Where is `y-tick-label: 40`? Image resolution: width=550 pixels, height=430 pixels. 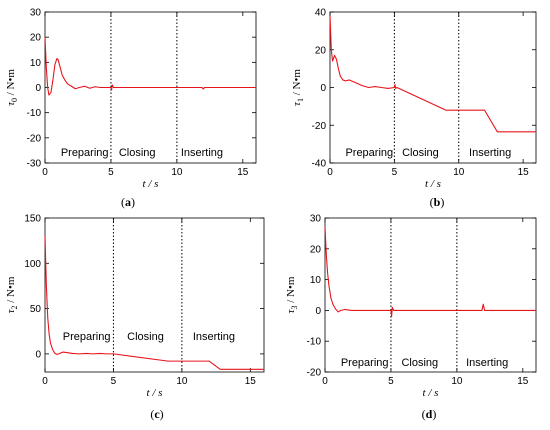 y-tick-label: 40 is located at coordinates (321, 13).